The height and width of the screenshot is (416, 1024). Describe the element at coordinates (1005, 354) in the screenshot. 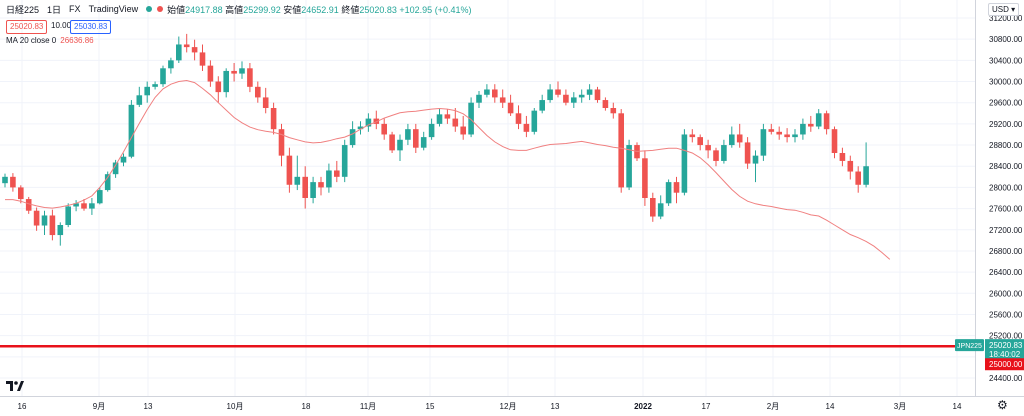

I see `countdown-value: 18:40:02` at that location.